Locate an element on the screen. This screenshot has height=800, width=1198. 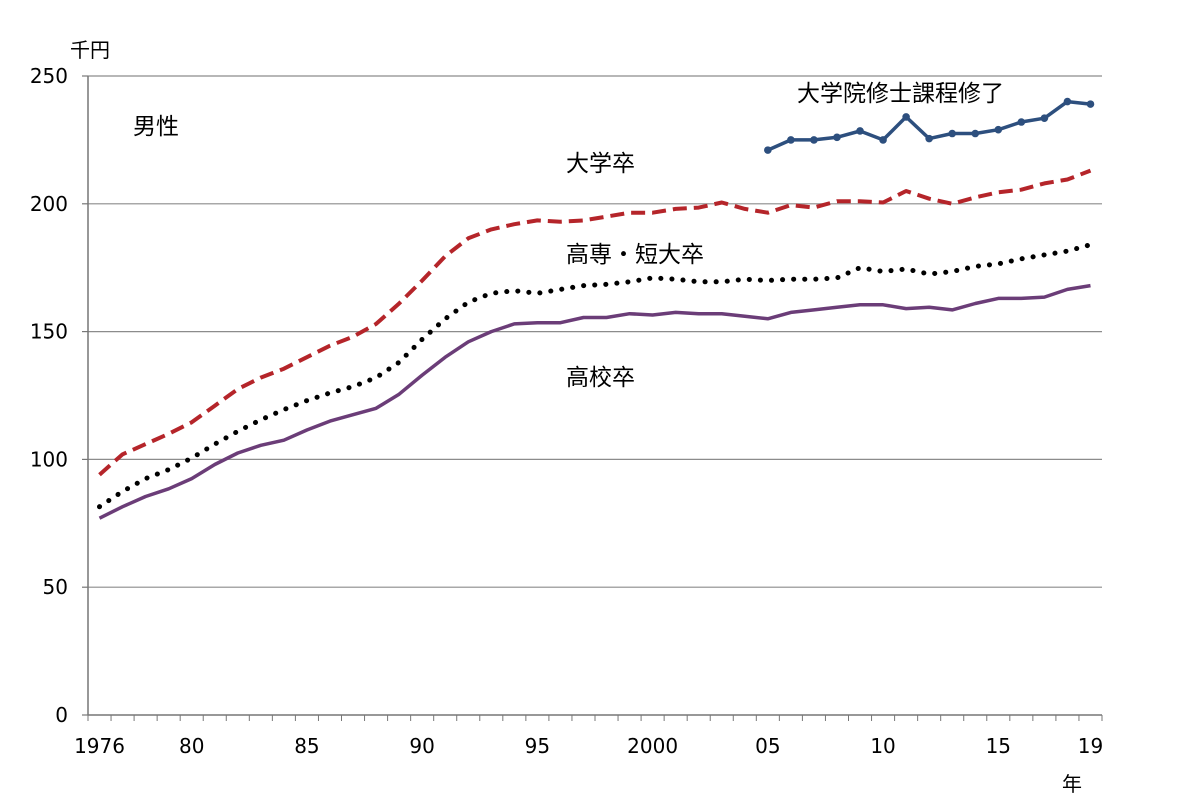
x-tick-label: 10 is located at coordinates (882, 746).